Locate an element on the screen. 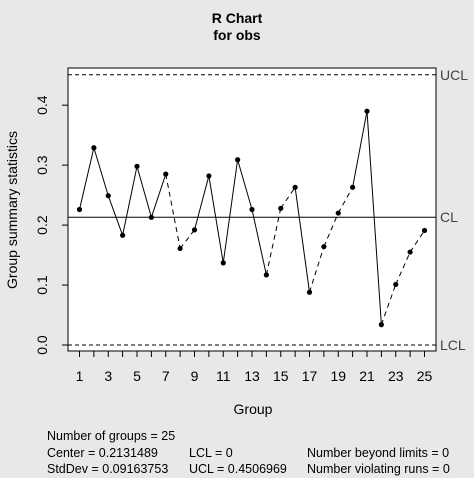 The height and width of the screenshot is (478, 474). footer-beyond-limits: Number beyond limits = 0 is located at coordinates (378, 453).